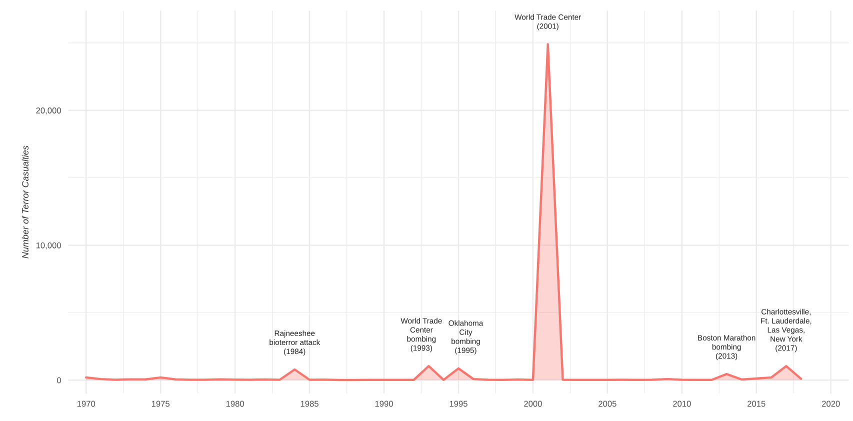 This screenshot has height=421, width=853. What do you see at coordinates (533, 403) in the screenshot?
I see `x-tick-label: 2000` at bounding box center [533, 403].